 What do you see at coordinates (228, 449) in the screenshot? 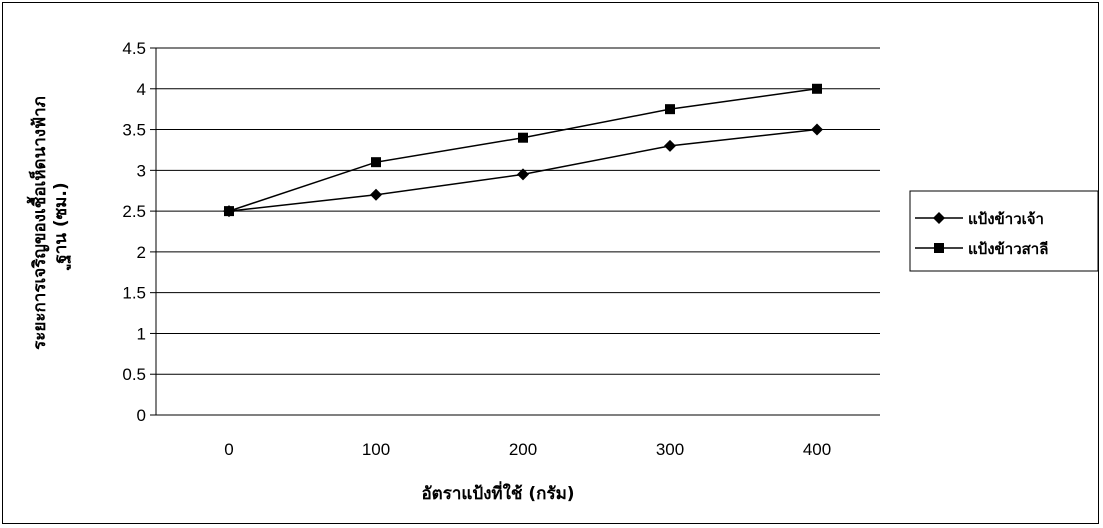
I see `x-tick-label: 0` at bounding box center [228, 449].